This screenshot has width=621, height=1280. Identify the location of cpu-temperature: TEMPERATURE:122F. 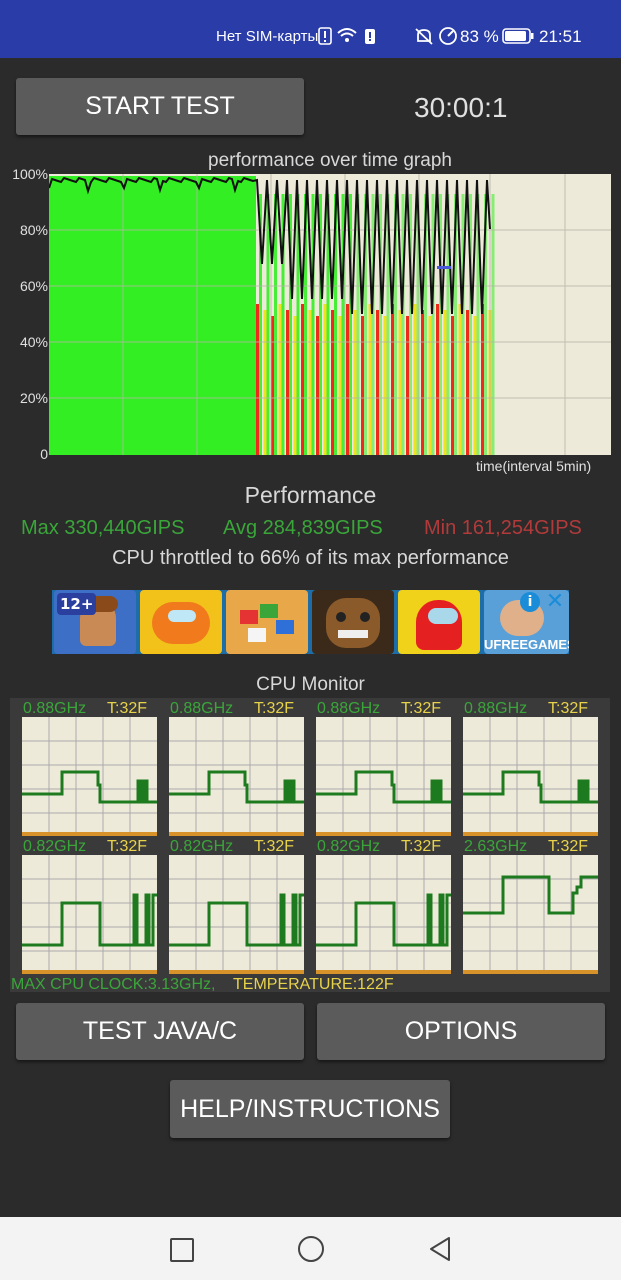
(313, 984).